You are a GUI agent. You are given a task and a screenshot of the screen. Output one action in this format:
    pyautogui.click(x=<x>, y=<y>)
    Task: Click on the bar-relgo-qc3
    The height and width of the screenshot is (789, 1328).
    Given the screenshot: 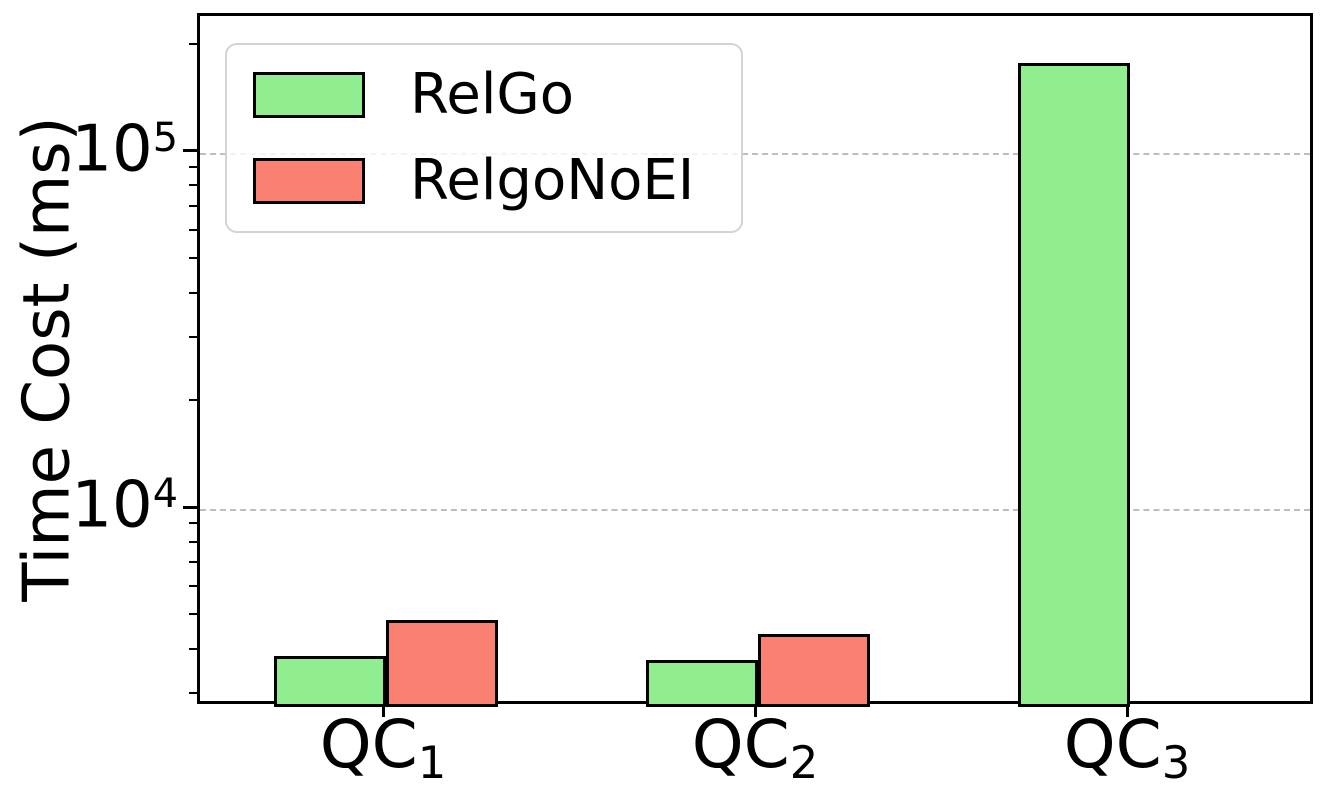 What is the action you would take?
    pyautogui.click(x=1074, y=385)
    